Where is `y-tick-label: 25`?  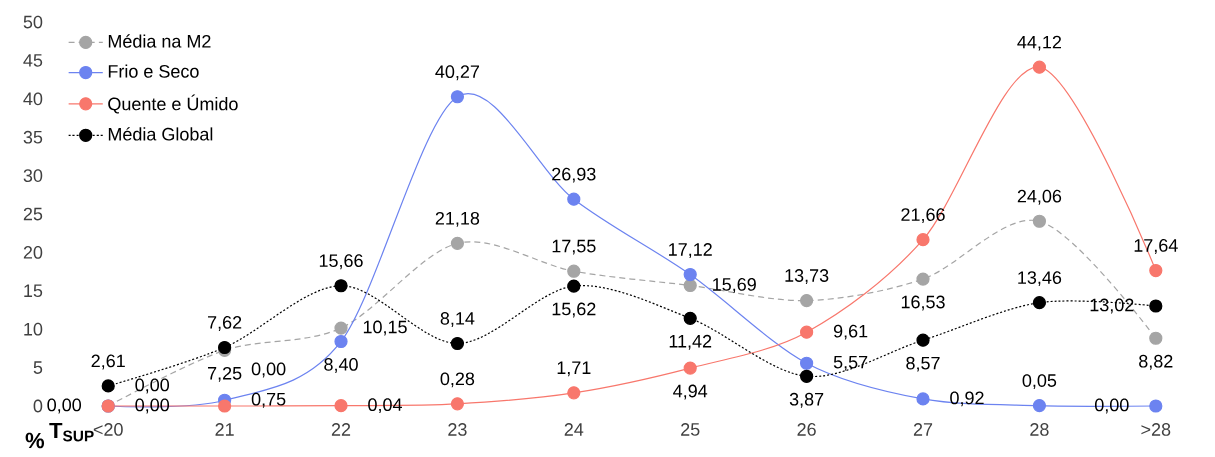 y-tick-label: 25 is located at coordinates (33, 214).